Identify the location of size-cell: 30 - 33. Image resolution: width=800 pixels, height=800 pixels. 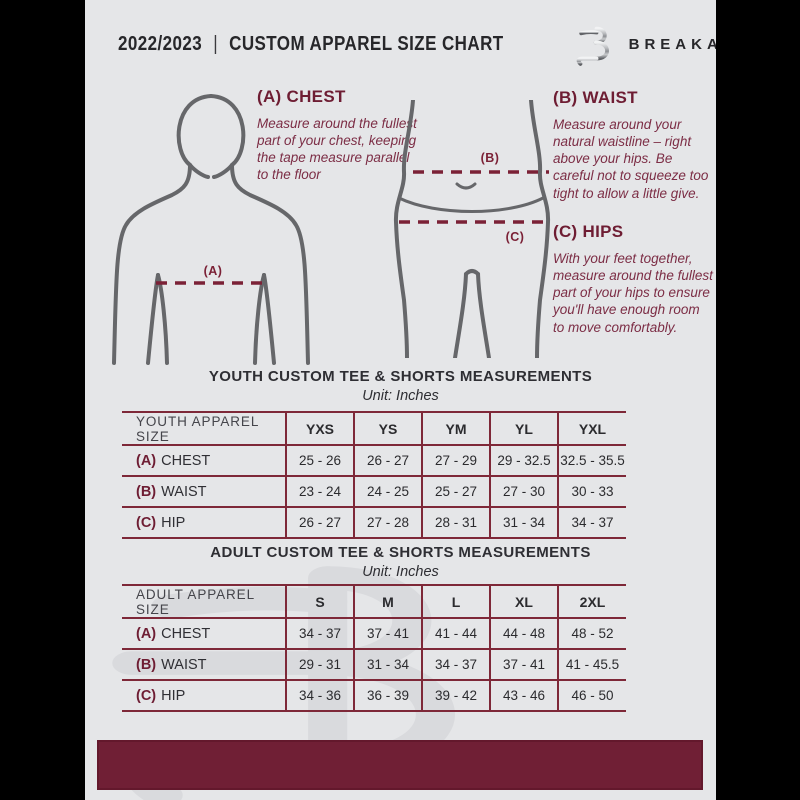
(591, 491).